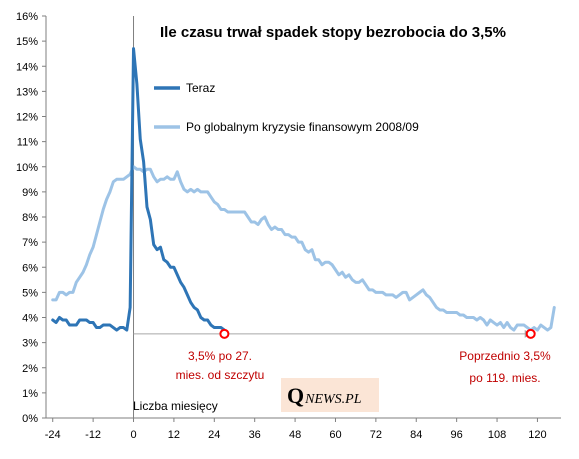 Image resolution: width=579 pixels, height=459 pixels. What do you see at coordinates (295, 435) in the screenshot?
I see `x-tick-label: 48` at bounding box center [295, 435].